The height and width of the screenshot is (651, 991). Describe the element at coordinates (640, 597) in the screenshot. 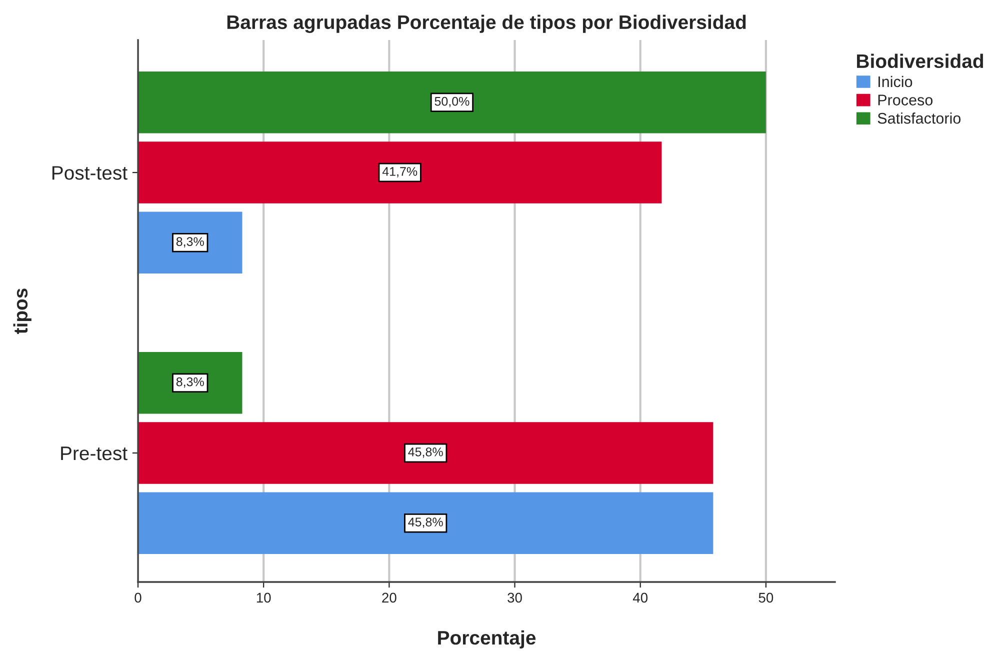

I see `x-tick-label: 40` at that location.